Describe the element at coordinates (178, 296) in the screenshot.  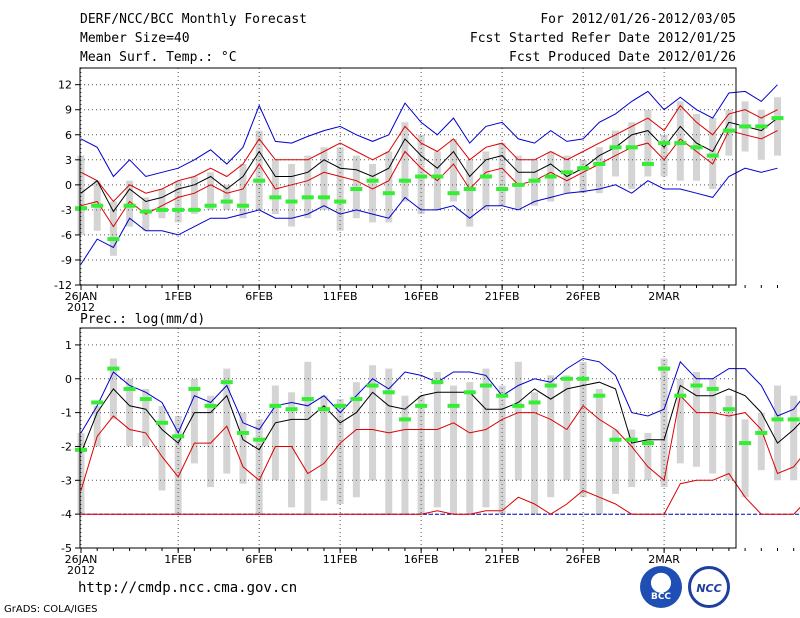
I see `x-tick-label: 1FEB` at that location.